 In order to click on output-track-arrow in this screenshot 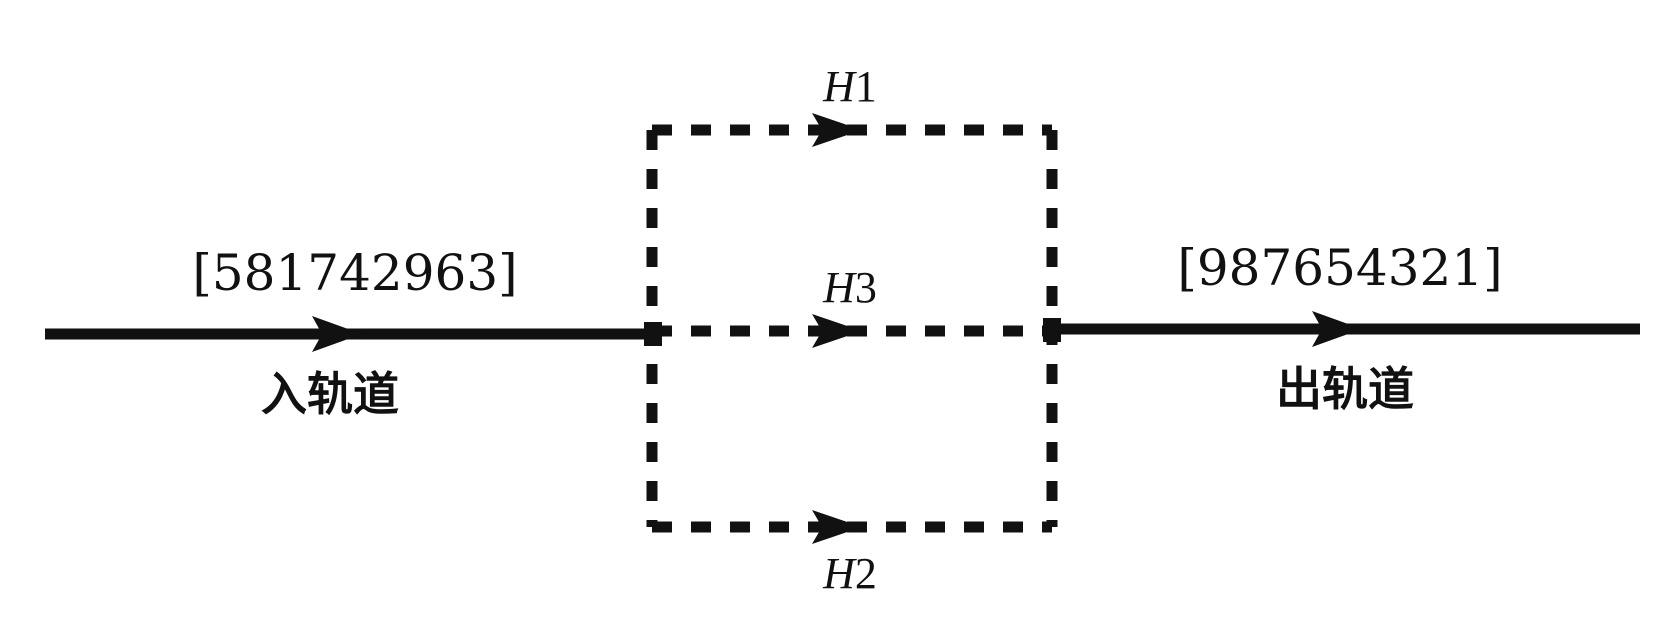, I will do `click(1337, 329)`.